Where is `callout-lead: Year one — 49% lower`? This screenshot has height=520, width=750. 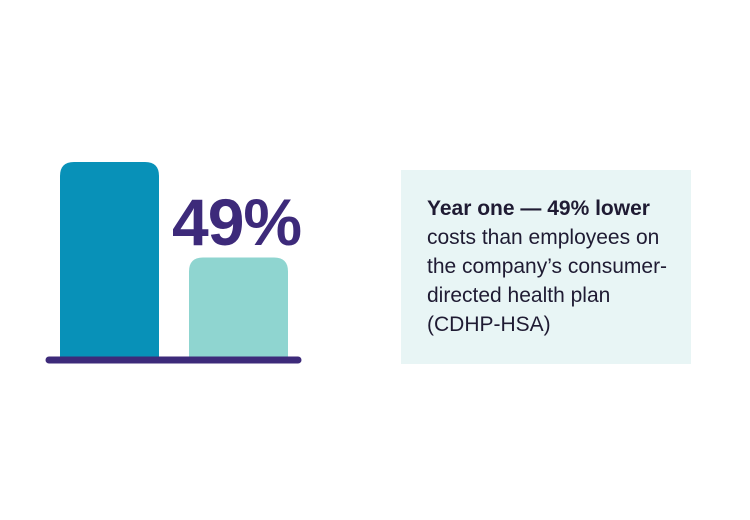 callout-lead: Year one — 49% lower is located at coordinates (538, 208).